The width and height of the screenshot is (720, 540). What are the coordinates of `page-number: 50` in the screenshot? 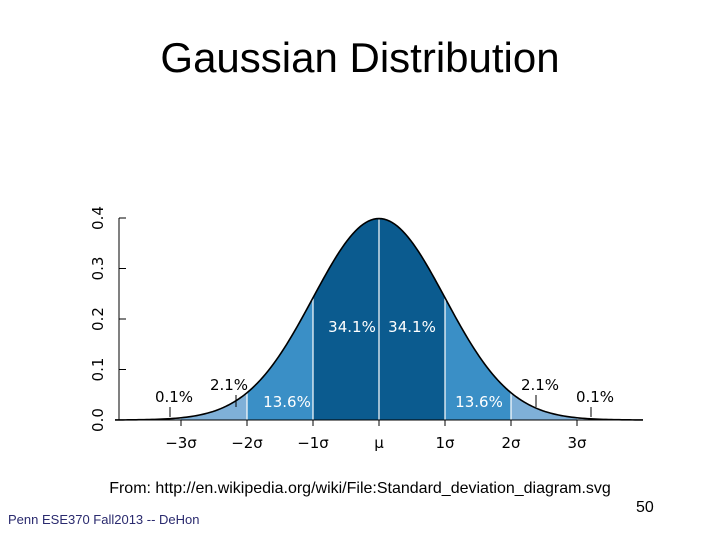 It's located at (645, 507).